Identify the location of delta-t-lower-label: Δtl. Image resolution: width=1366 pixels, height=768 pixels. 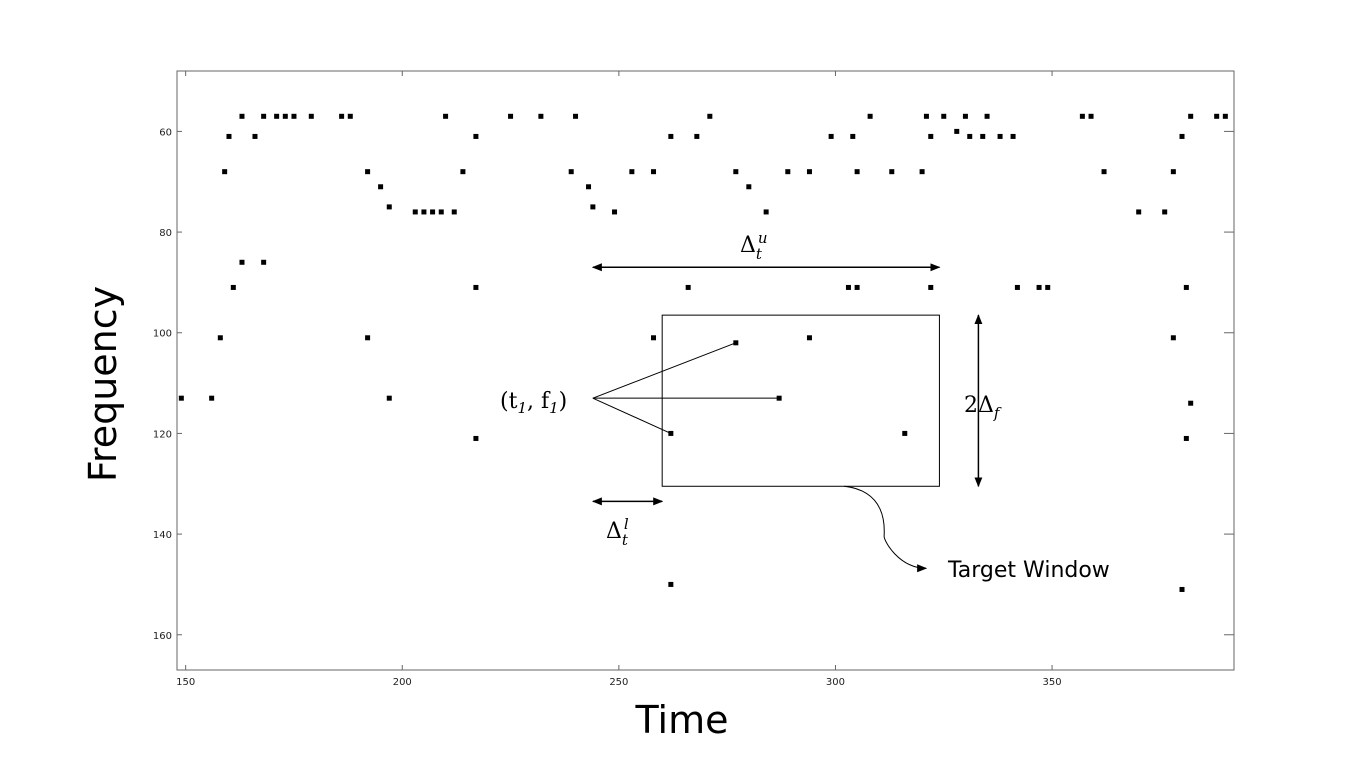
(617, 532).